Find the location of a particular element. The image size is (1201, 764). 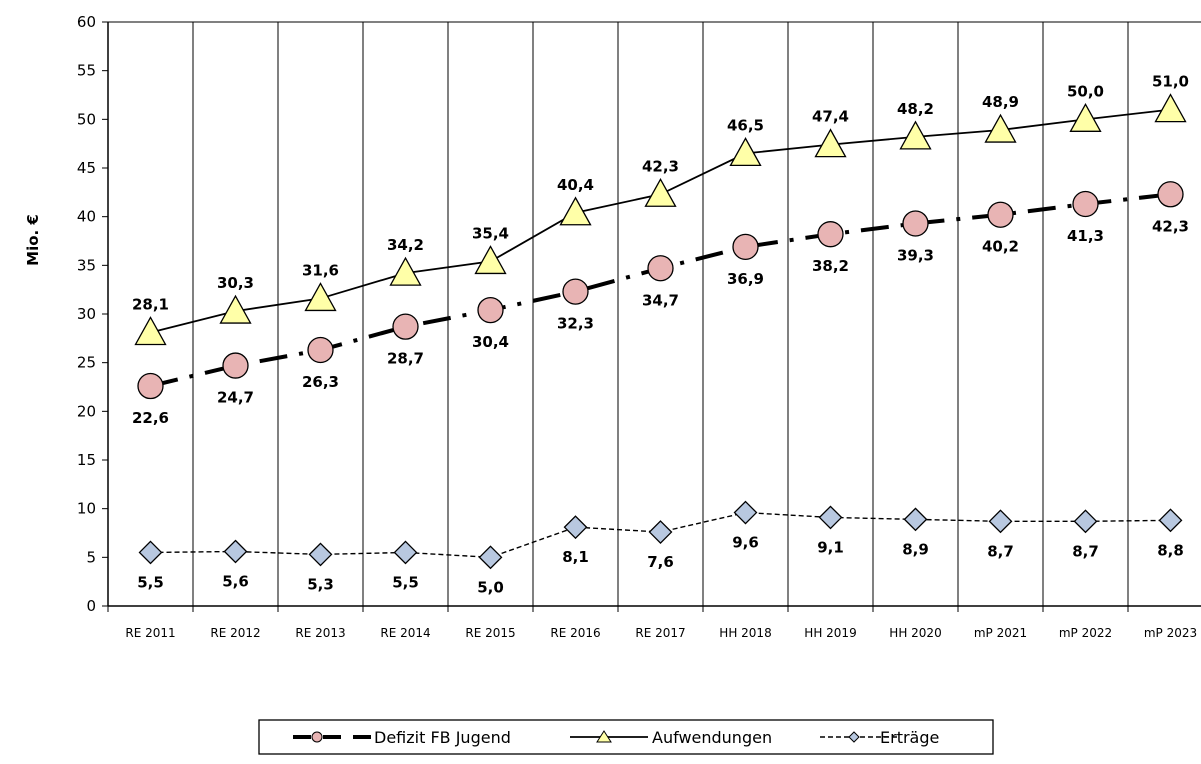

data-label-defizit: 39,3 is located at coordinates (915, 255).